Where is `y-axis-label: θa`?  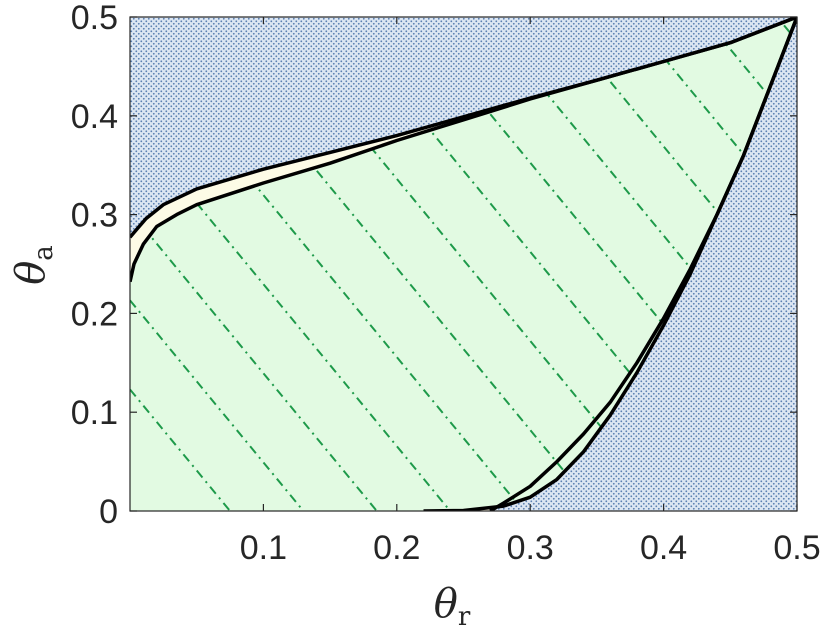 y-axis-label: θa is located at coordinates (33, 265).